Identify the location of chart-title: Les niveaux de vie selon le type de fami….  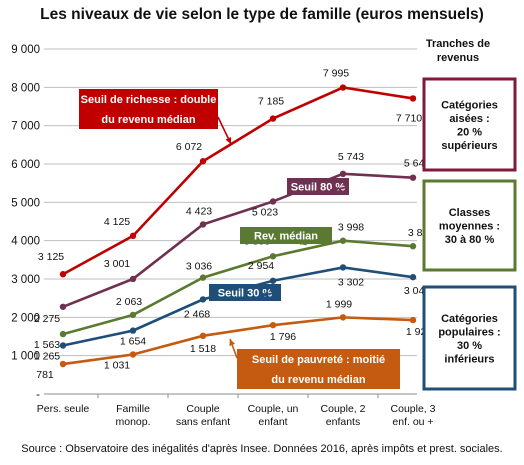
(262, 14).